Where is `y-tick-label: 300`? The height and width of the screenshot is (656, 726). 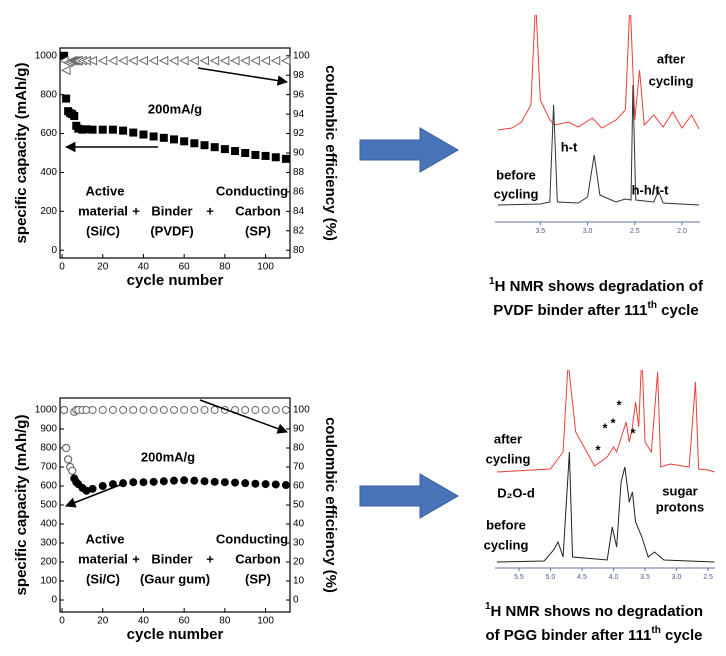
y-tick-label: 300 is located at coordinates (48, 543).